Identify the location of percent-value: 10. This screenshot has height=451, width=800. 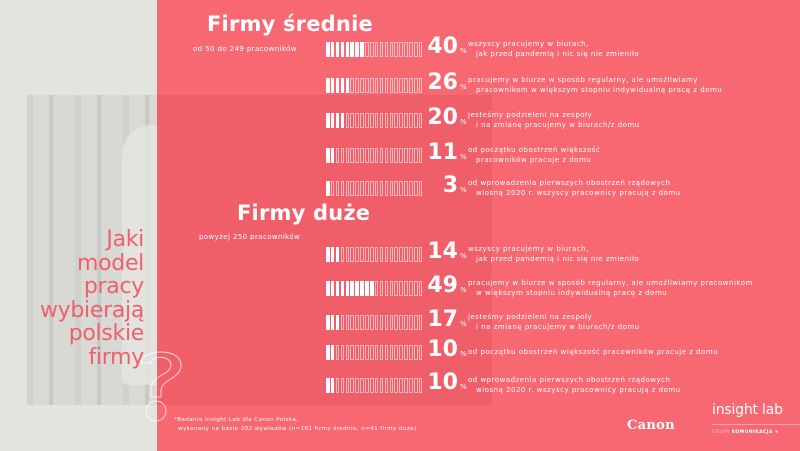
(442, 349).